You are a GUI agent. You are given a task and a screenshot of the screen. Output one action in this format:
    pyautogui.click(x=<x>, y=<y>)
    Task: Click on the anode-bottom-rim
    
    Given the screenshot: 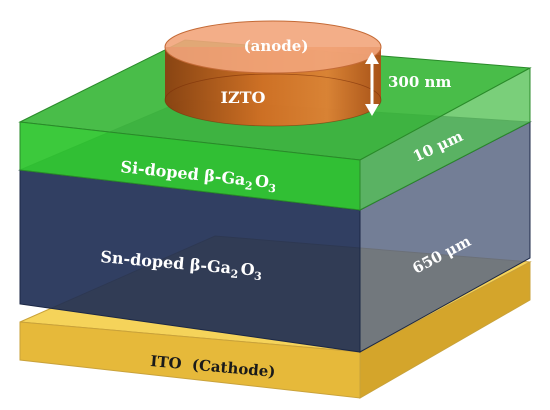 What is the action you would take?
    pyautogui.click(x=273, y=100)
    